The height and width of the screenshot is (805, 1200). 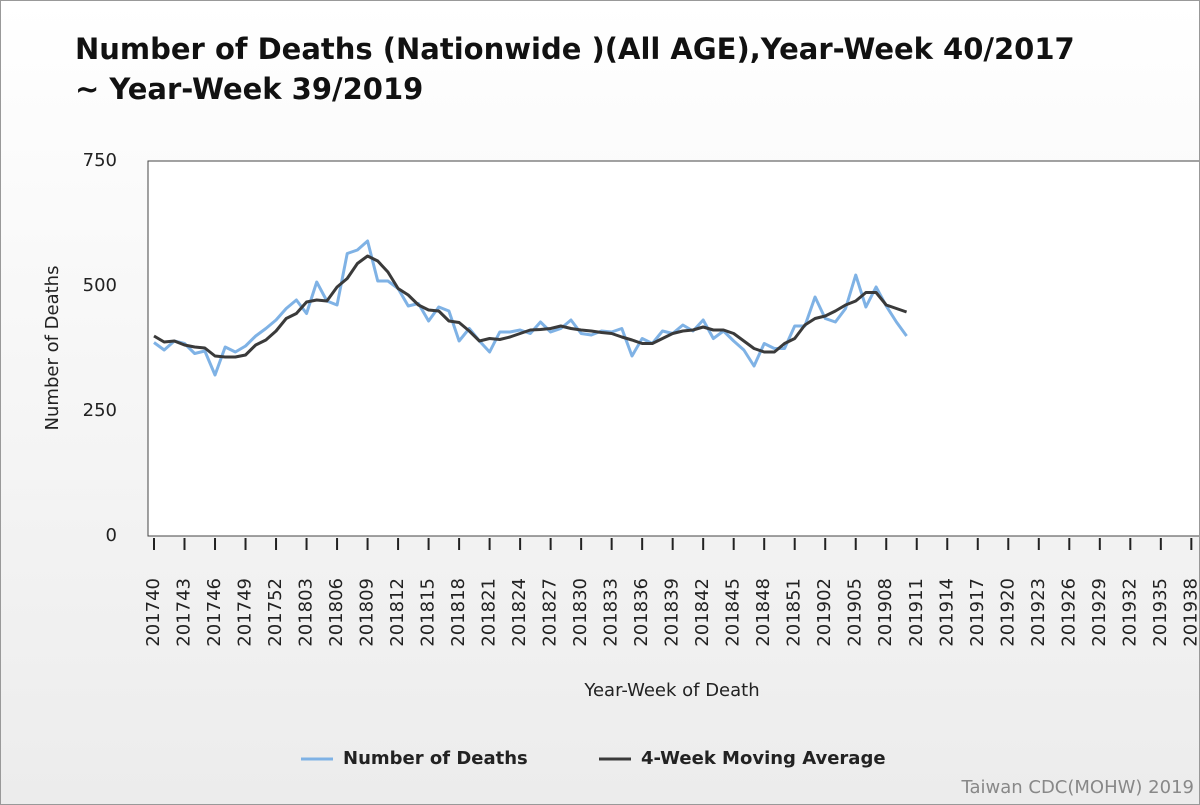 What do you see at coordinates (1129, 612) in the screenshot?
I see `x-tick-label: 201932` at bounding box center [1129, 612].